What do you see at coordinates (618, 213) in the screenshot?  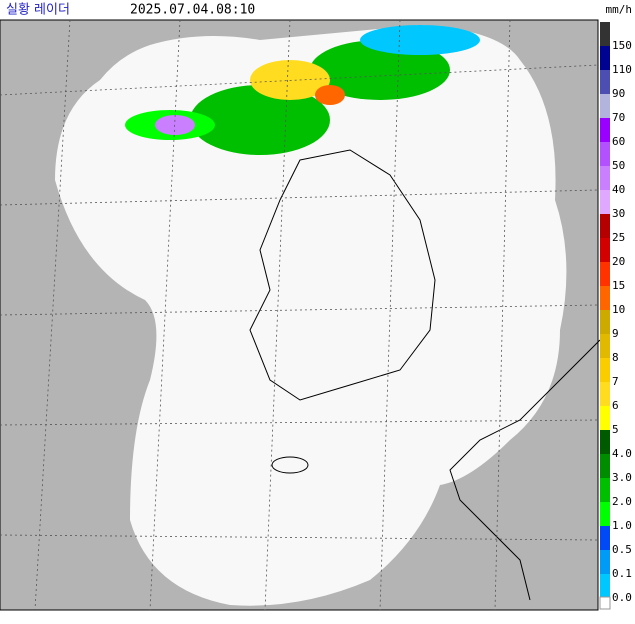 I see `legend-label: 30` at bounding box center [618, 213].